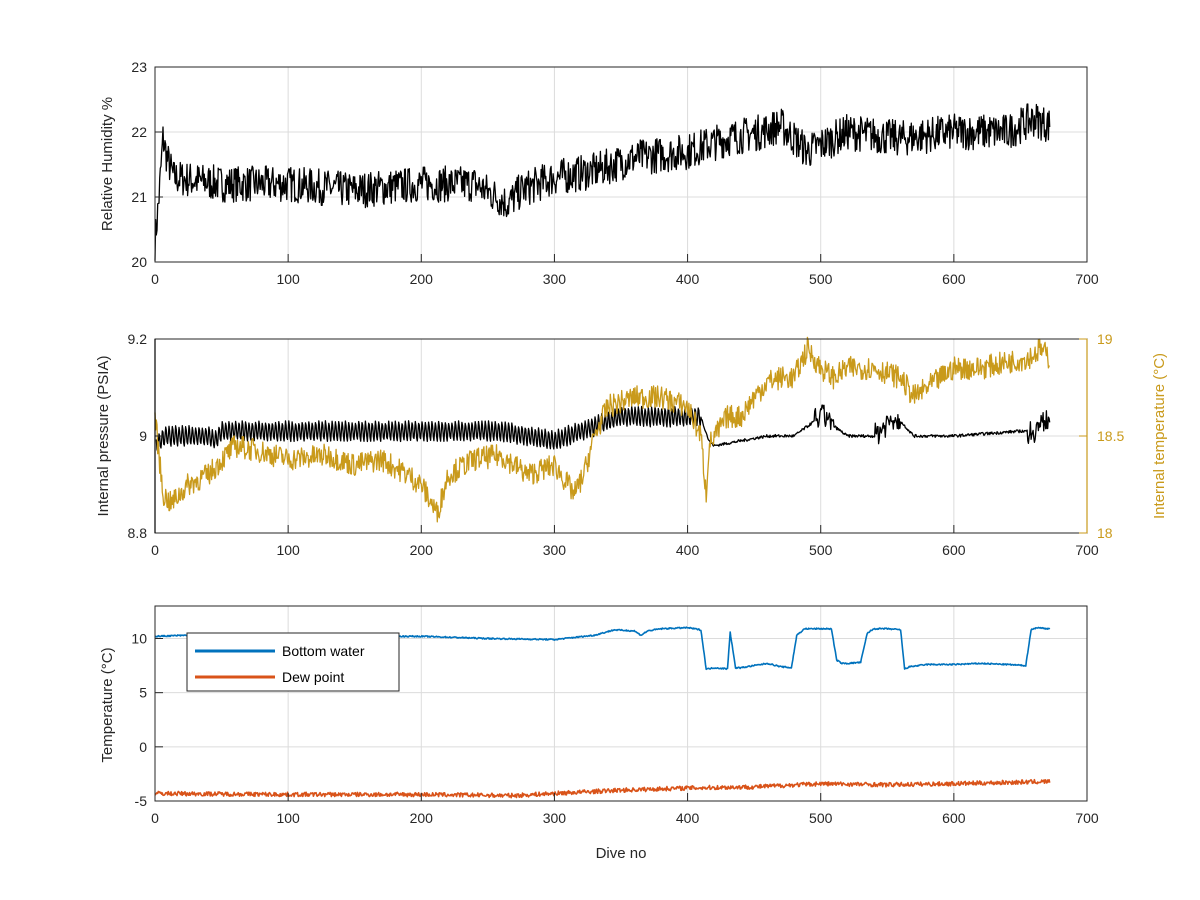 This screenshot has height=900, width=1200. Describe the element at coordinates (143, 747) in the screenshot. I see `y-tick-label: 0` at that location.